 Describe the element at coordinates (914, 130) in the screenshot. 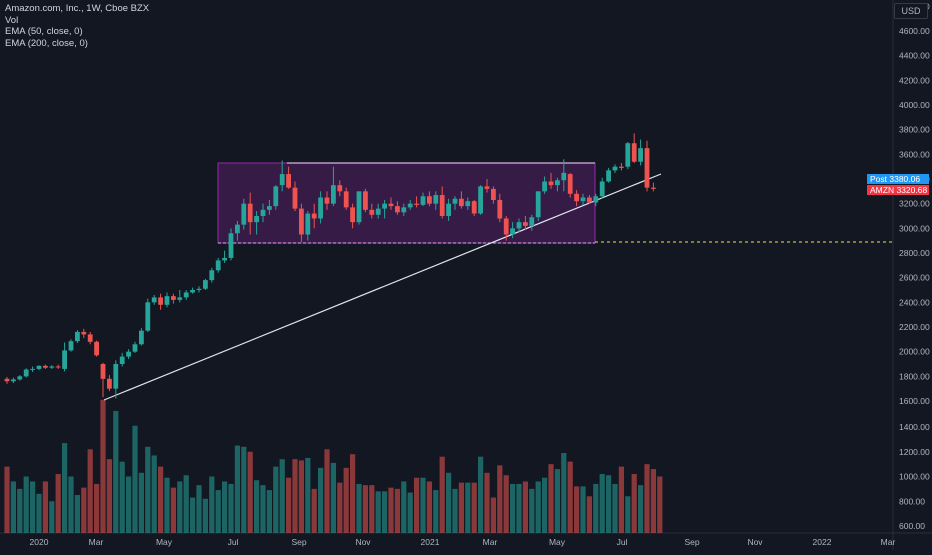

I see `price-tick-label: 3800.00` at that location.